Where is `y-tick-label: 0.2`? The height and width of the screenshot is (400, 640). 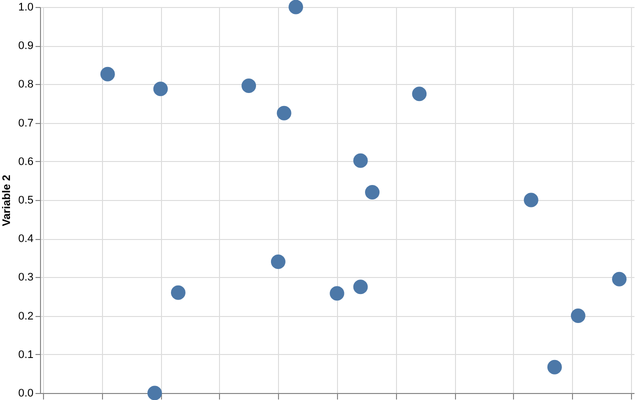 y-tick-label: 0.2 is located at coordinates (26, 316).